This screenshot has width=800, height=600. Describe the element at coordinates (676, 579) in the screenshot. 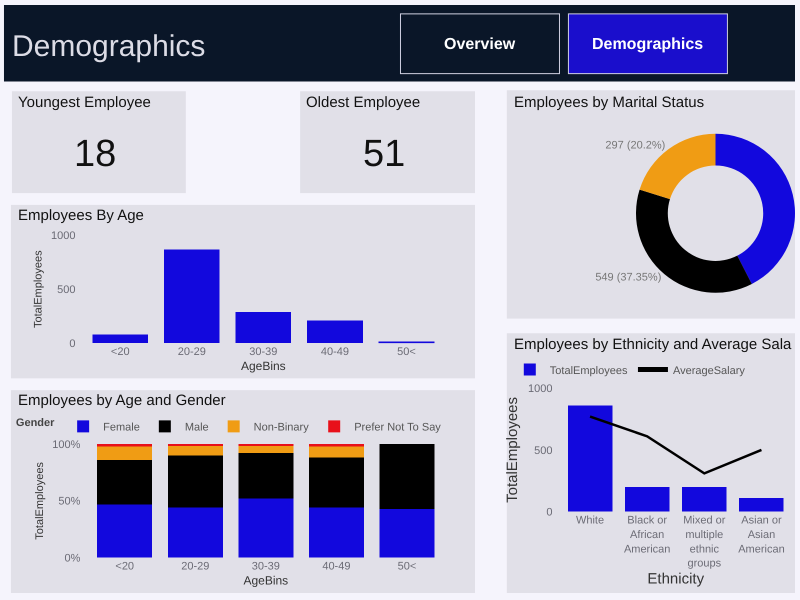

I see `x-axis-title: Ethnicity` at that location.